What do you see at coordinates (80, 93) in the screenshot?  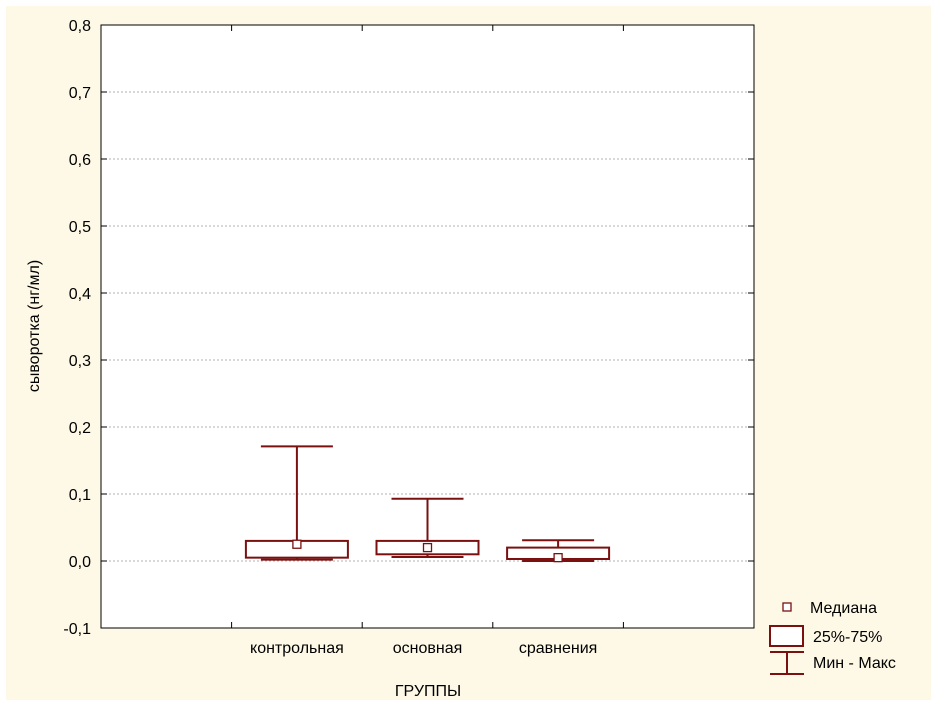 I see `y-tick-label: 0,7` at bounding box center [80, 93].